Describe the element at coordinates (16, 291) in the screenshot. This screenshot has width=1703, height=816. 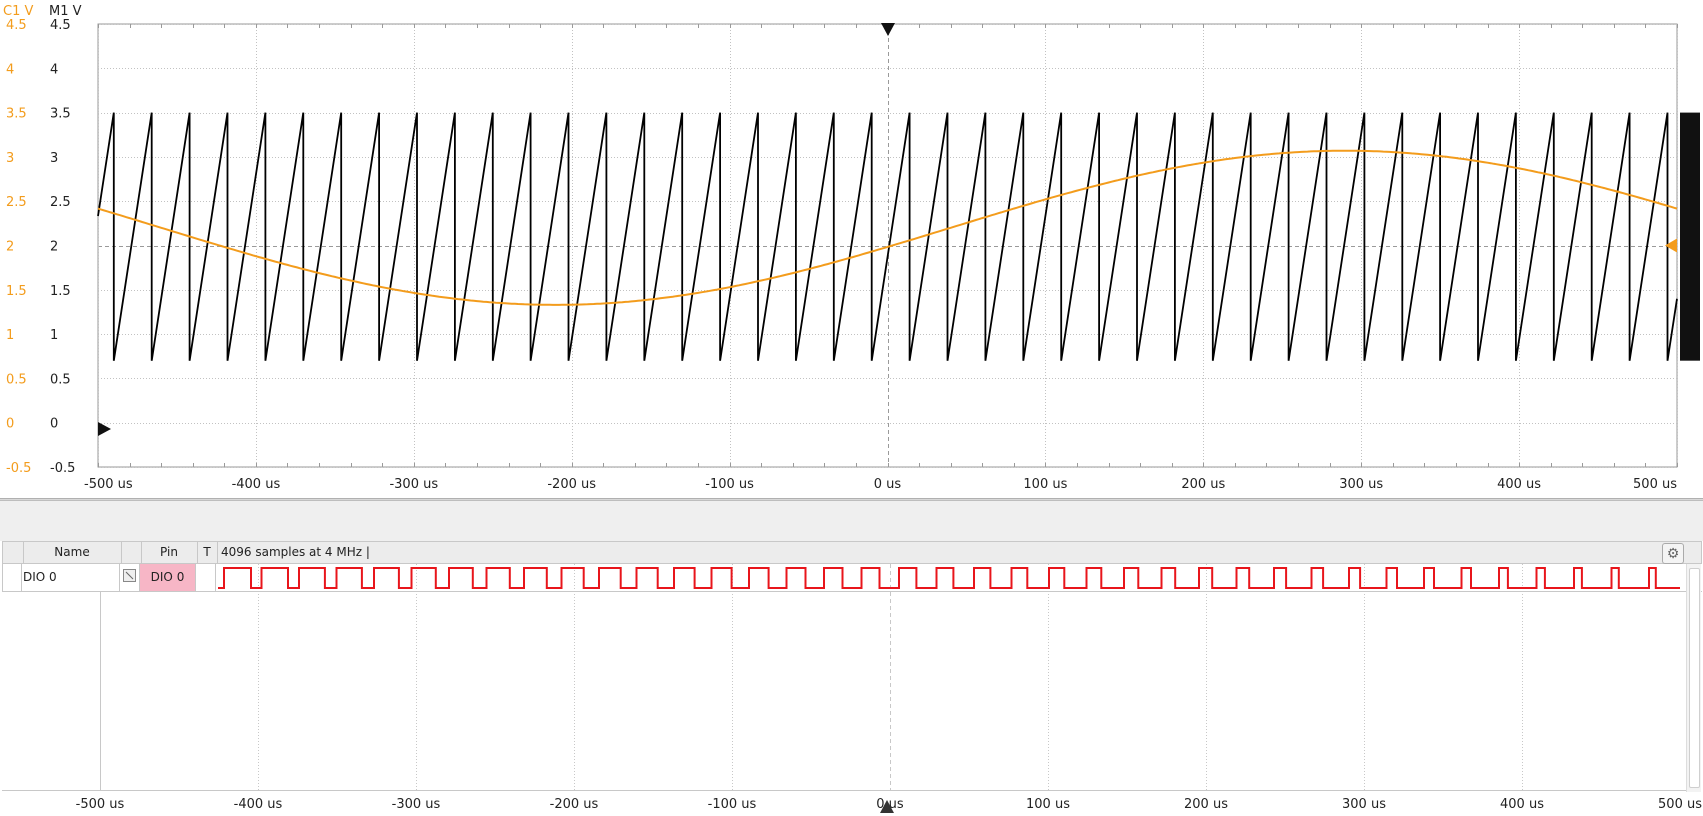
I see `c1-tick-label: 1.5` at that location.